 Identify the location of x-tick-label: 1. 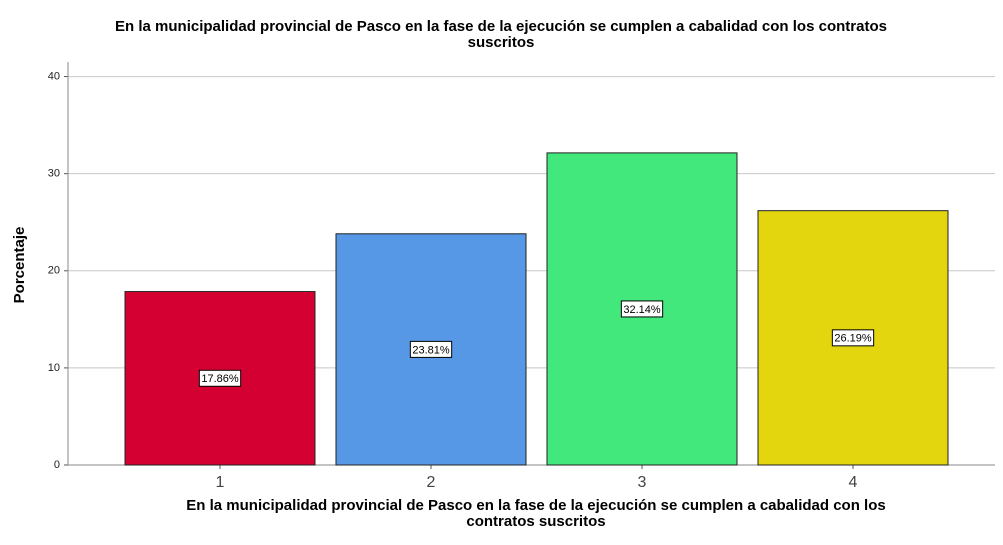
(220, 482).